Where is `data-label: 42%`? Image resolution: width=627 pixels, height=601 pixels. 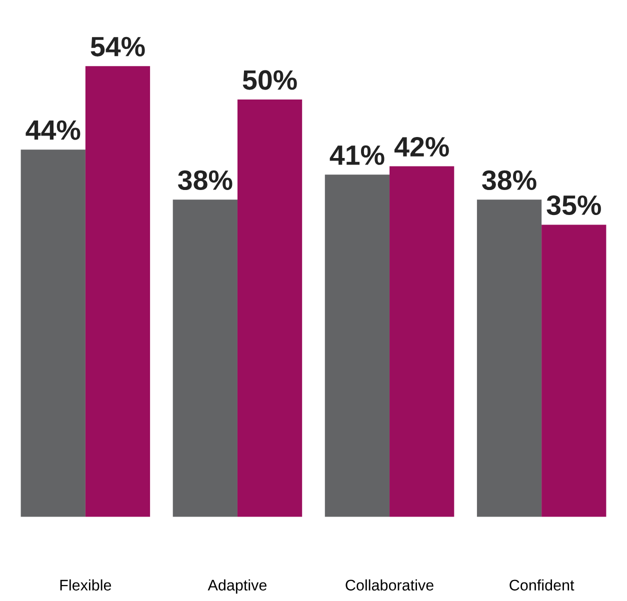 data-label: 42% is located at coordinates (421, 146).